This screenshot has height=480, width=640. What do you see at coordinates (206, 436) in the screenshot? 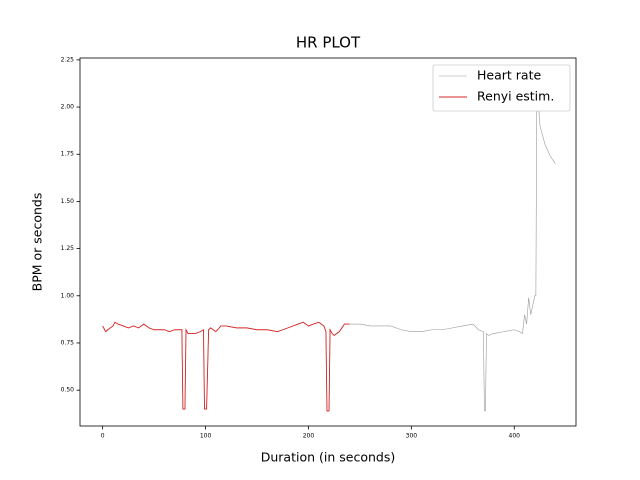
I see `x-tick-label: 100` at bounding box center [206, 436].